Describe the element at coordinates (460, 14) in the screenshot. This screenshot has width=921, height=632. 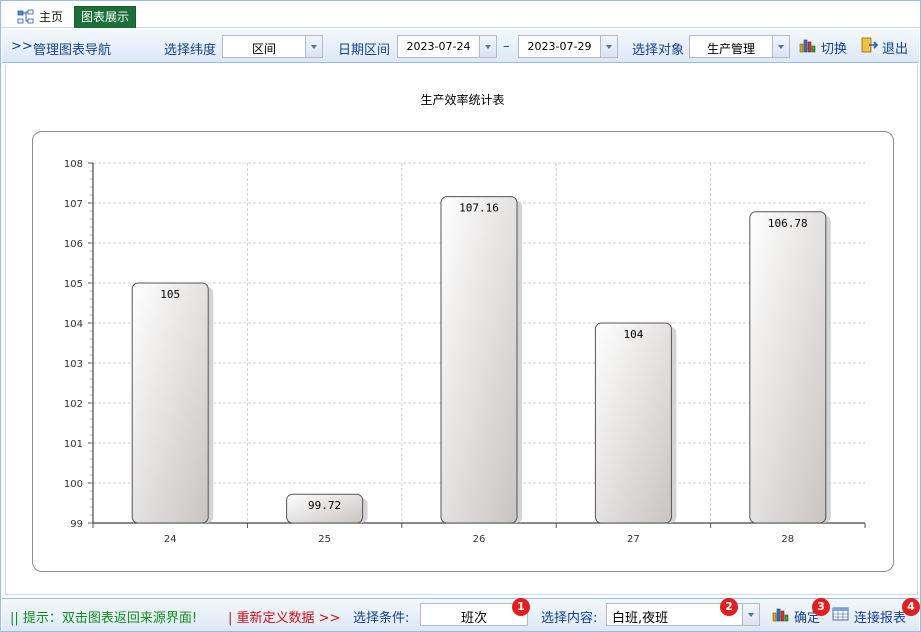
I see `tab-strip: 主页 图表展示` at that location.